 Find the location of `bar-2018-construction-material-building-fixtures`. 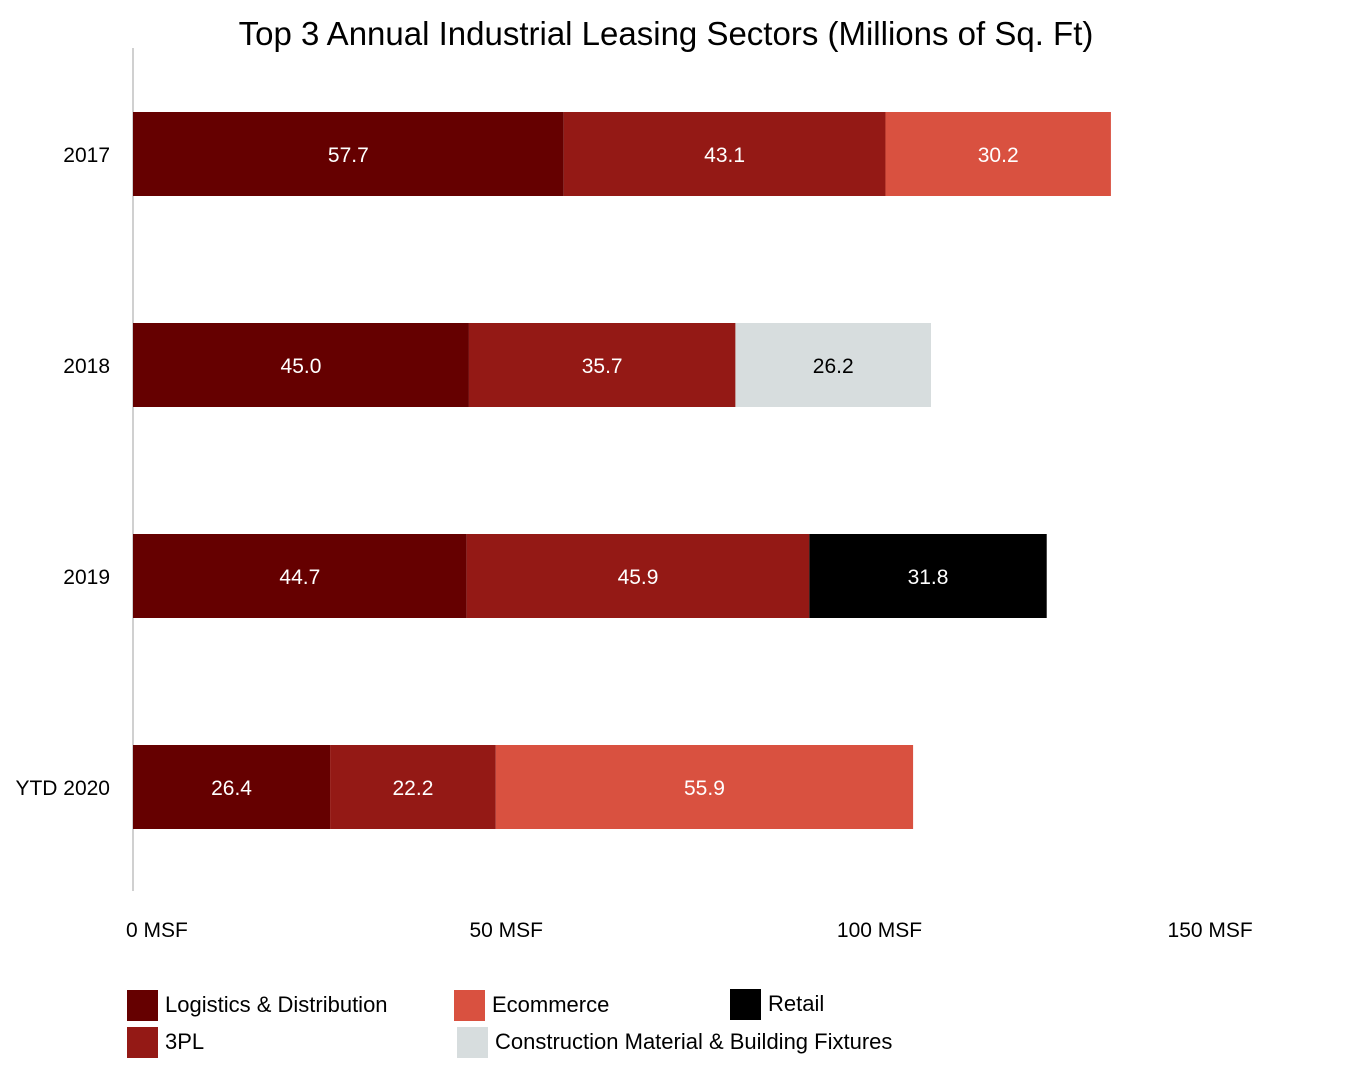

bar-2018-construction-material-building-fixtures is located at coordinates (833, 365).